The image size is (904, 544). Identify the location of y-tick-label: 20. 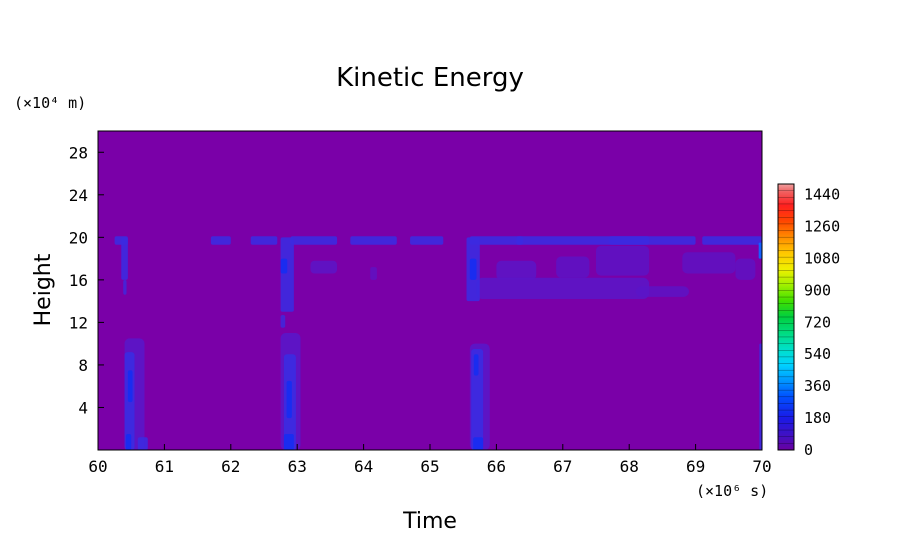
(78, 237).